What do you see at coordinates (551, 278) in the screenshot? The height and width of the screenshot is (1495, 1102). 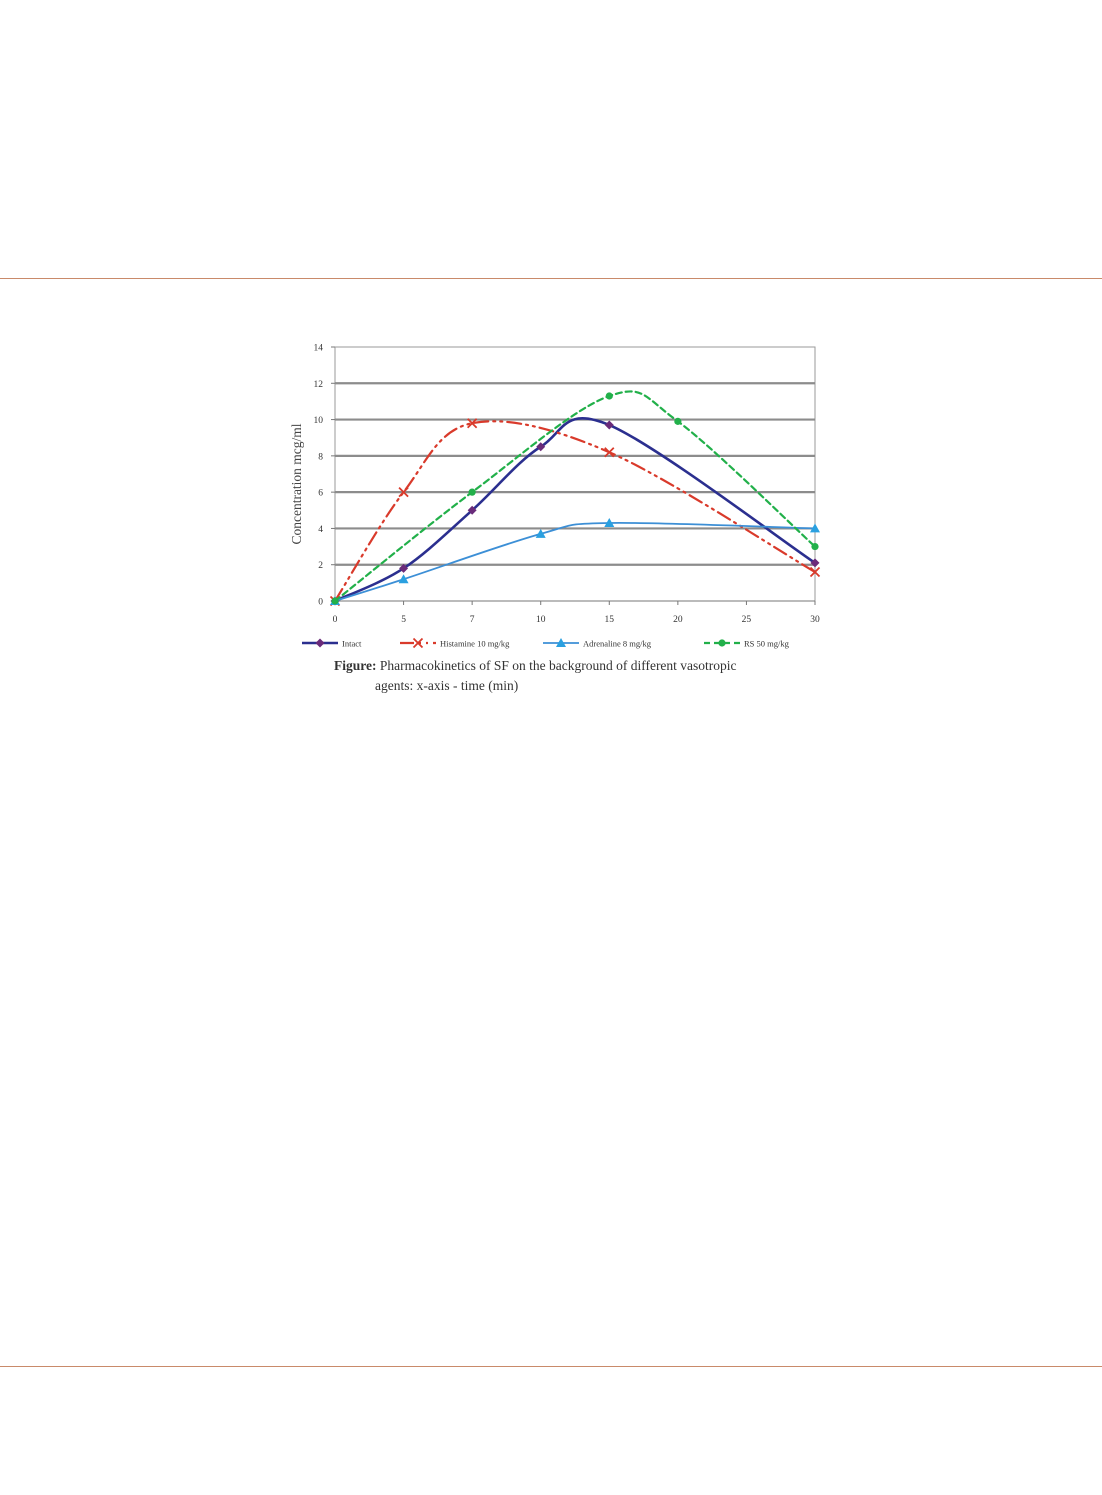 I see `header-rule` at bounding box center [551, 278].